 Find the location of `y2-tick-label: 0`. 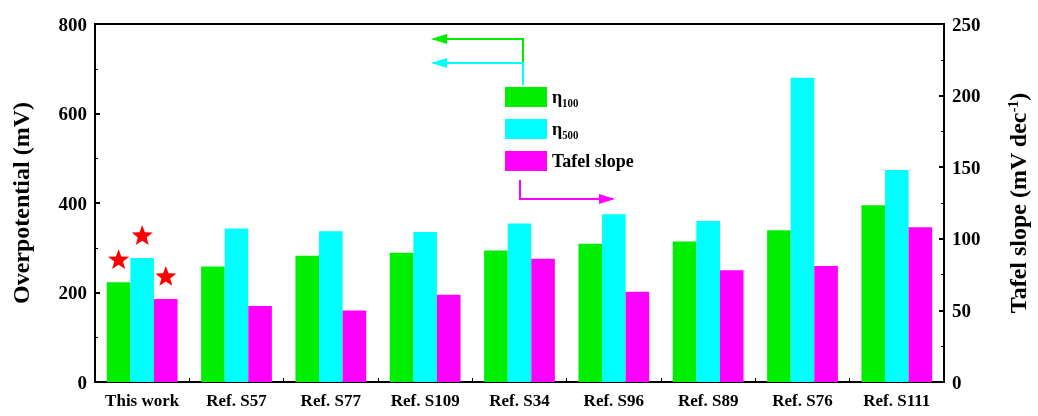

y2-tick-label: 0 is located at coordinates (957, 382).